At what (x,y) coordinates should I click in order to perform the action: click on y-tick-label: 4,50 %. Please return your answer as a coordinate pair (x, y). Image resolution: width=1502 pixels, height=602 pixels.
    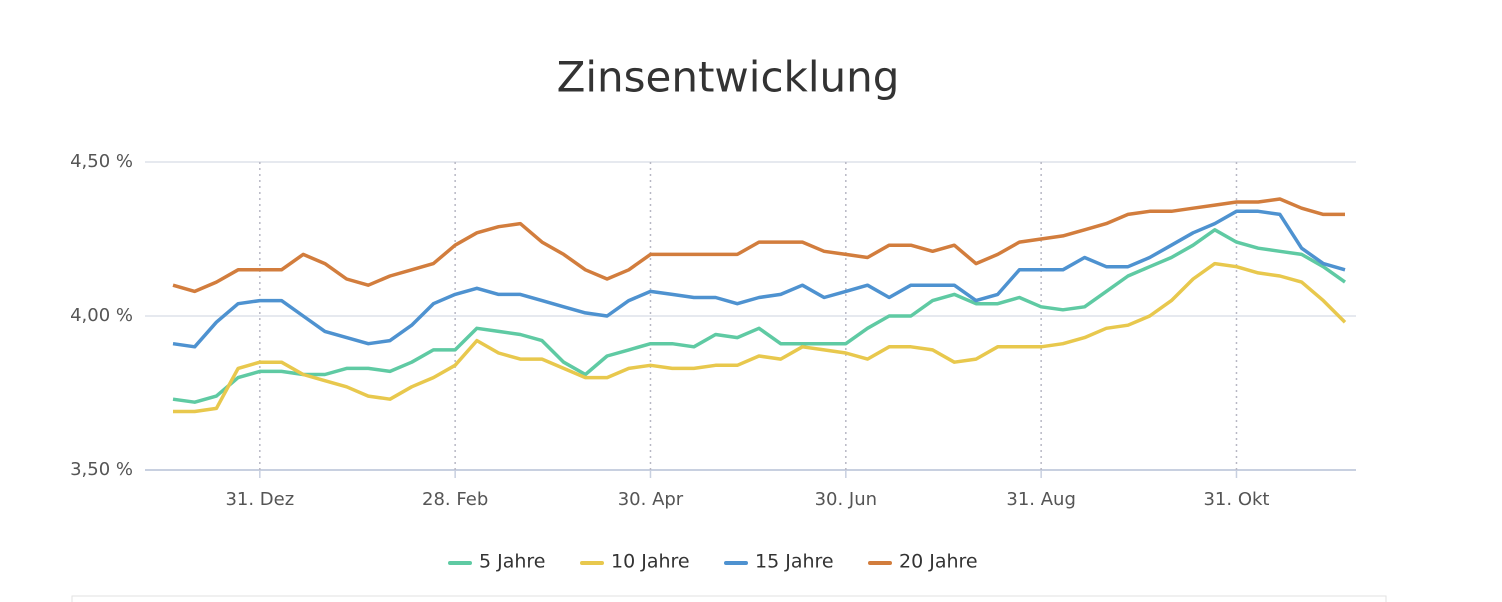
    Looking at the image, I should click on (101, 161).